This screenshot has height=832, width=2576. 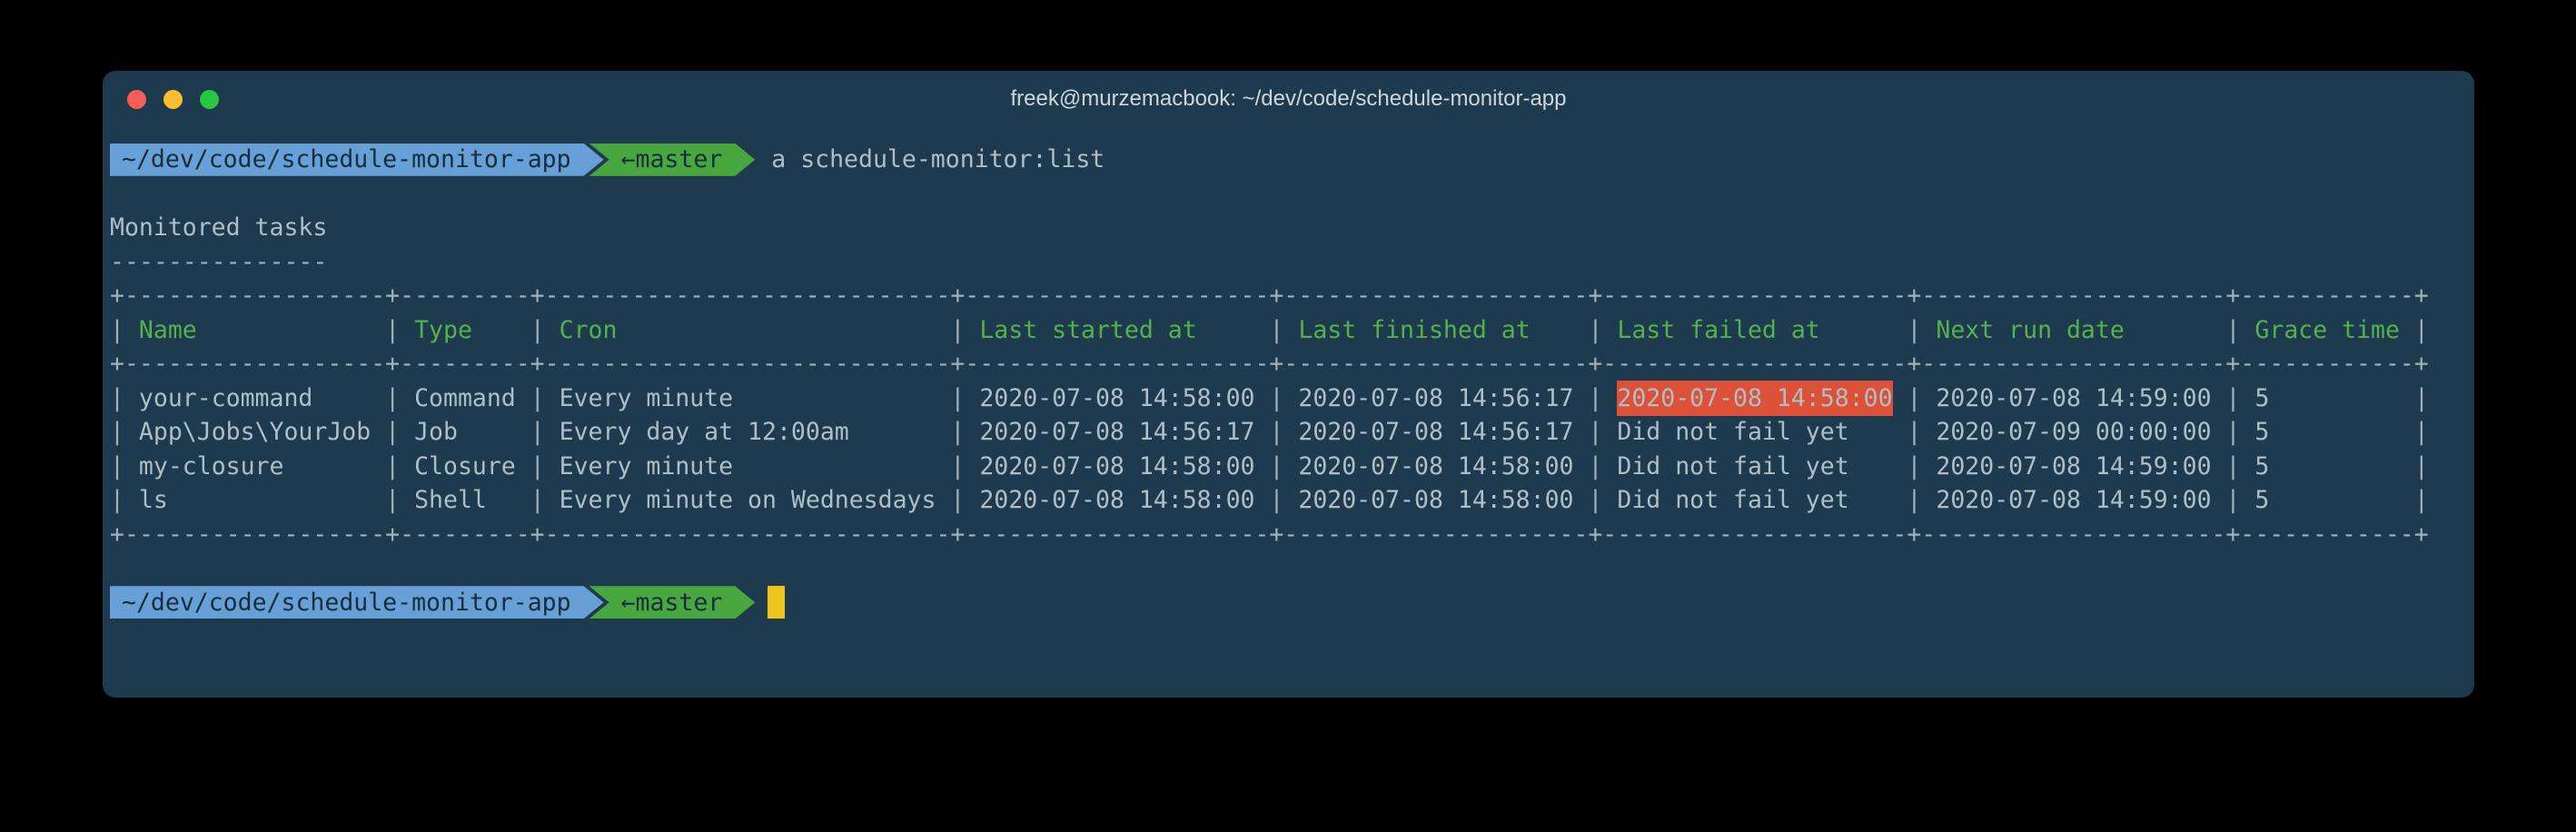 I want to click on failed-timestamp-highlight: 2020-07-08 14:58:00, so click(x=1755, y=398).